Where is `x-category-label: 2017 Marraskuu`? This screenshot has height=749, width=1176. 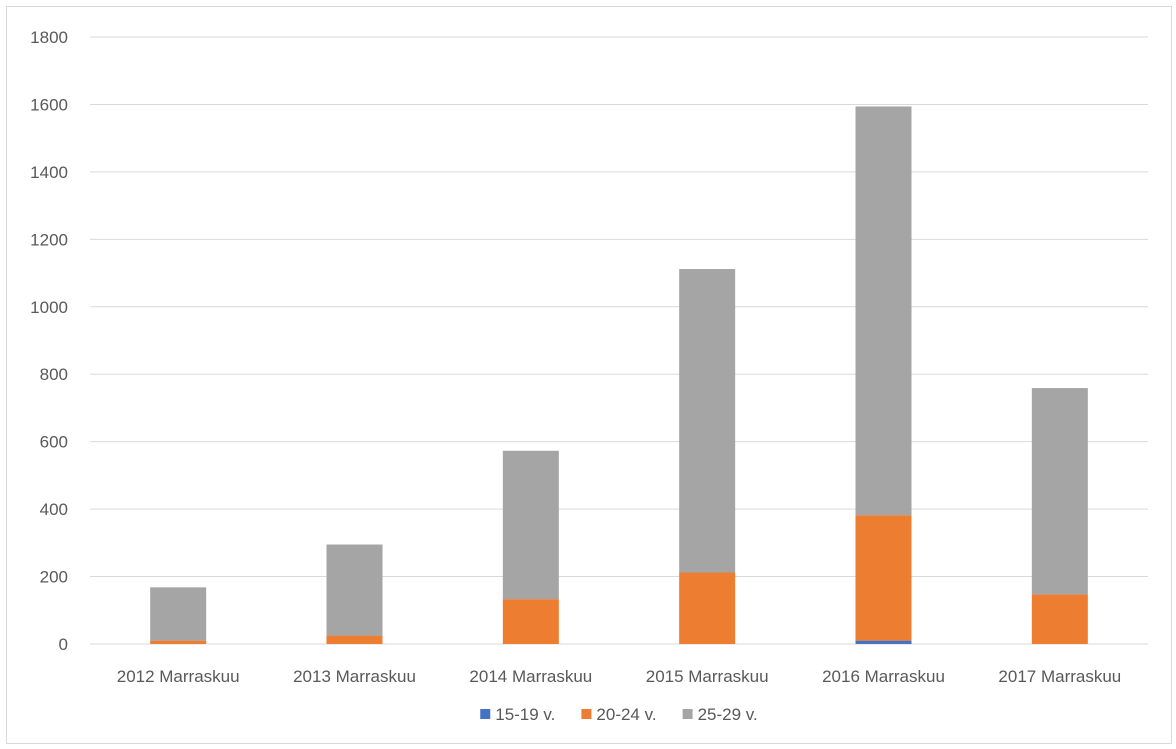
x-category-label: 2017 Marraskuu is located at coordinates (1059, 676).